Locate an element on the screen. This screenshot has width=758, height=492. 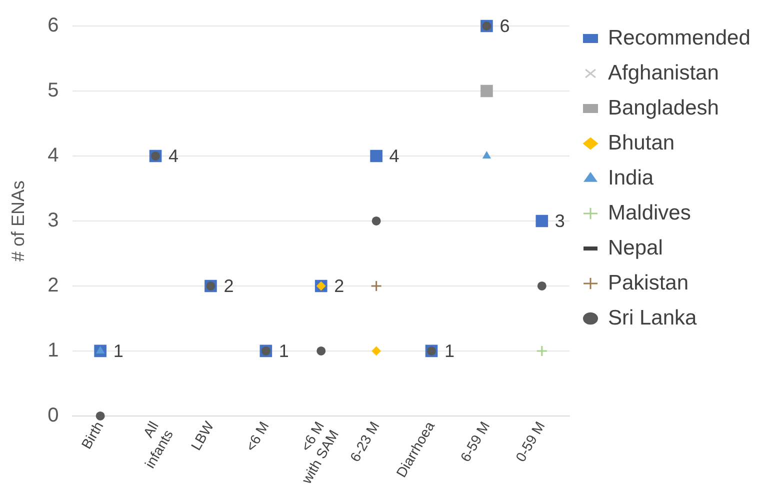
y-tick-label: 2 is located at coordinates (53, 285).